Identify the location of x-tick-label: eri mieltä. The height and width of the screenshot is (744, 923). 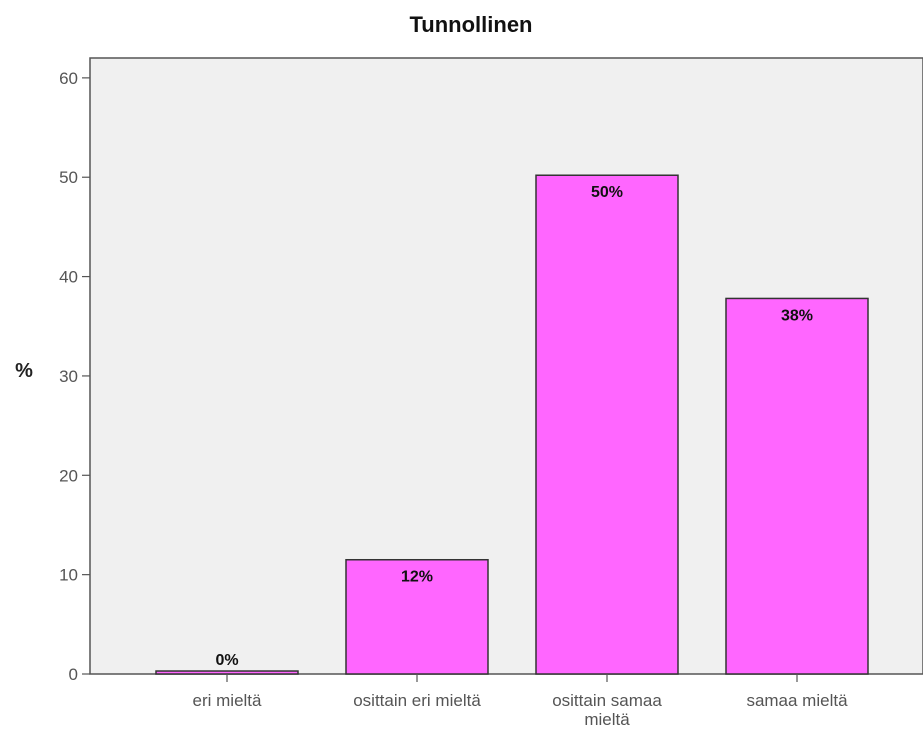
(228, 700).